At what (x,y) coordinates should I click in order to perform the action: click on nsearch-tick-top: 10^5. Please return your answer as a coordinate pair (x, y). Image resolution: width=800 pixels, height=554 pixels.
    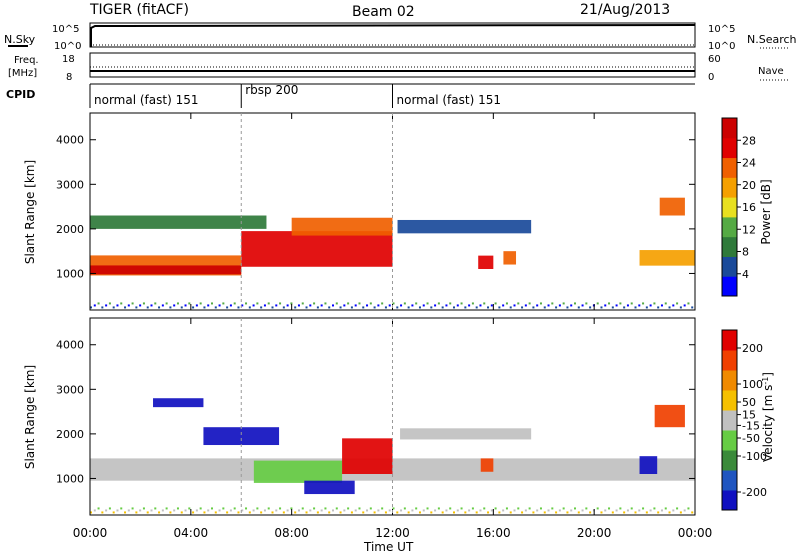
    Looking at the image, I should click on (721, 29).